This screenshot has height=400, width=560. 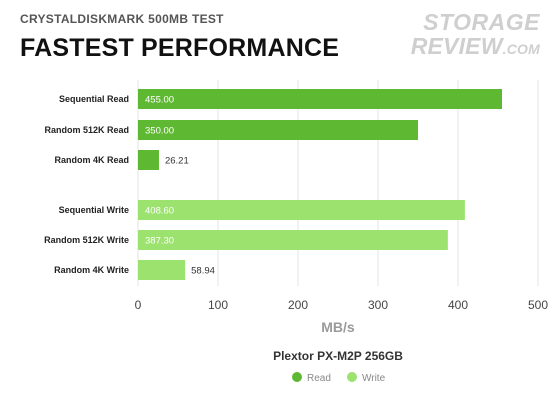 I want to click on value-label-sequential-read: 455.00, so click(x=159, y=100).